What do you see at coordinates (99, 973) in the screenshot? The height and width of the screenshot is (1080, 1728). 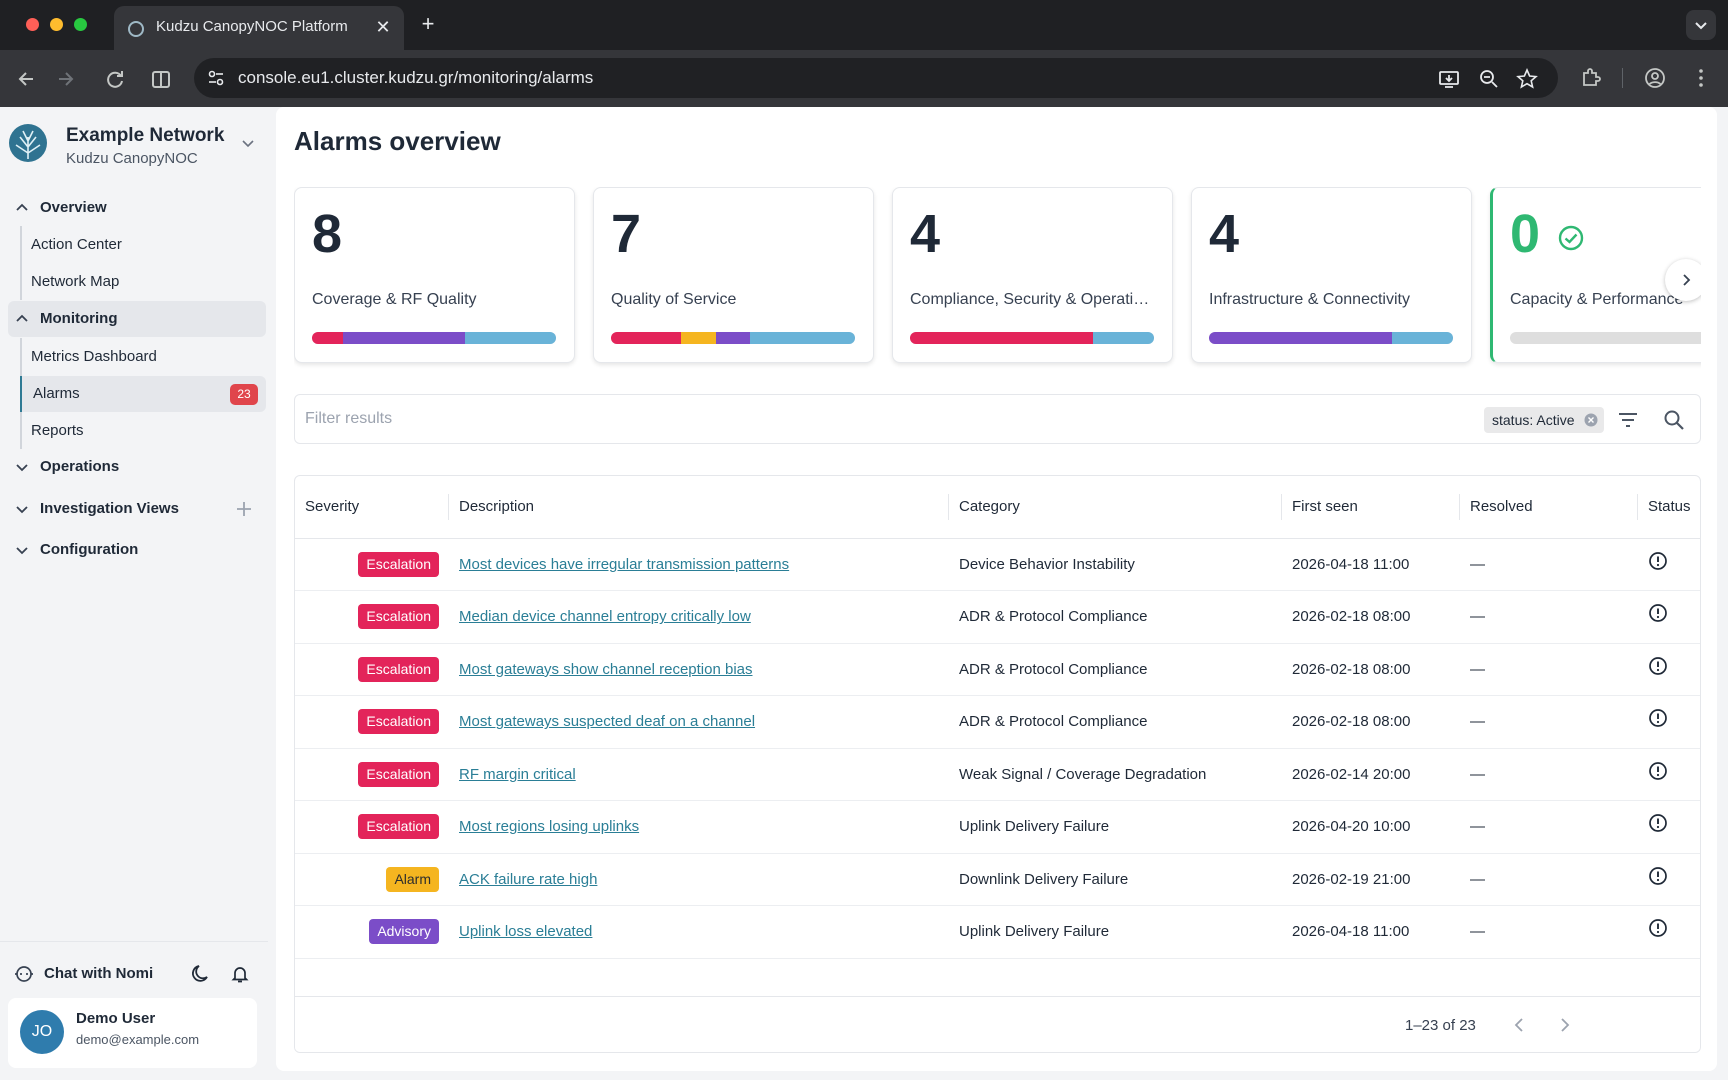 I see `chat-with-nomi-button: Chat with Nomi` at bounding box center [99, 973].